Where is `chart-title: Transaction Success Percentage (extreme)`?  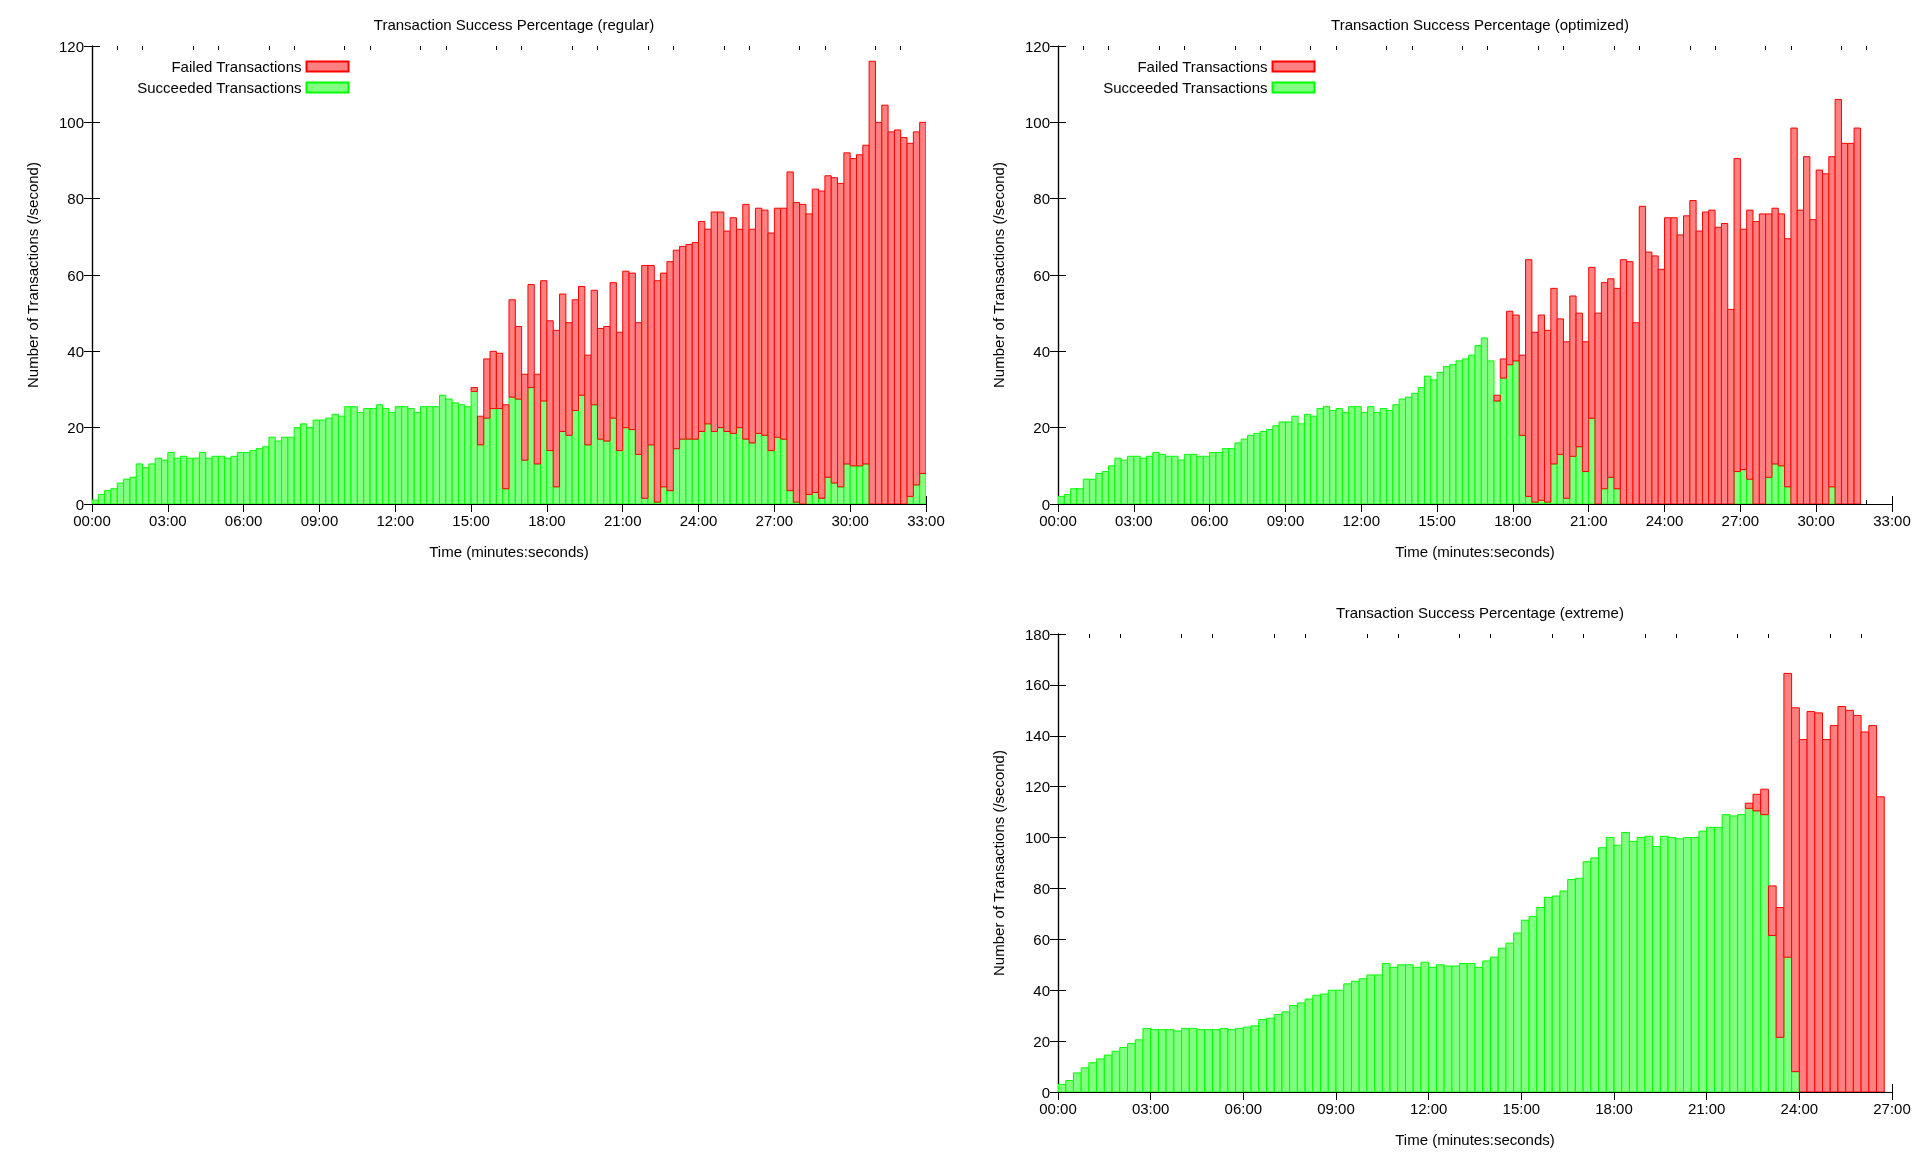
chart-title: Transaction Success Percentage (extreme) is located at coordinates (1480, 612).